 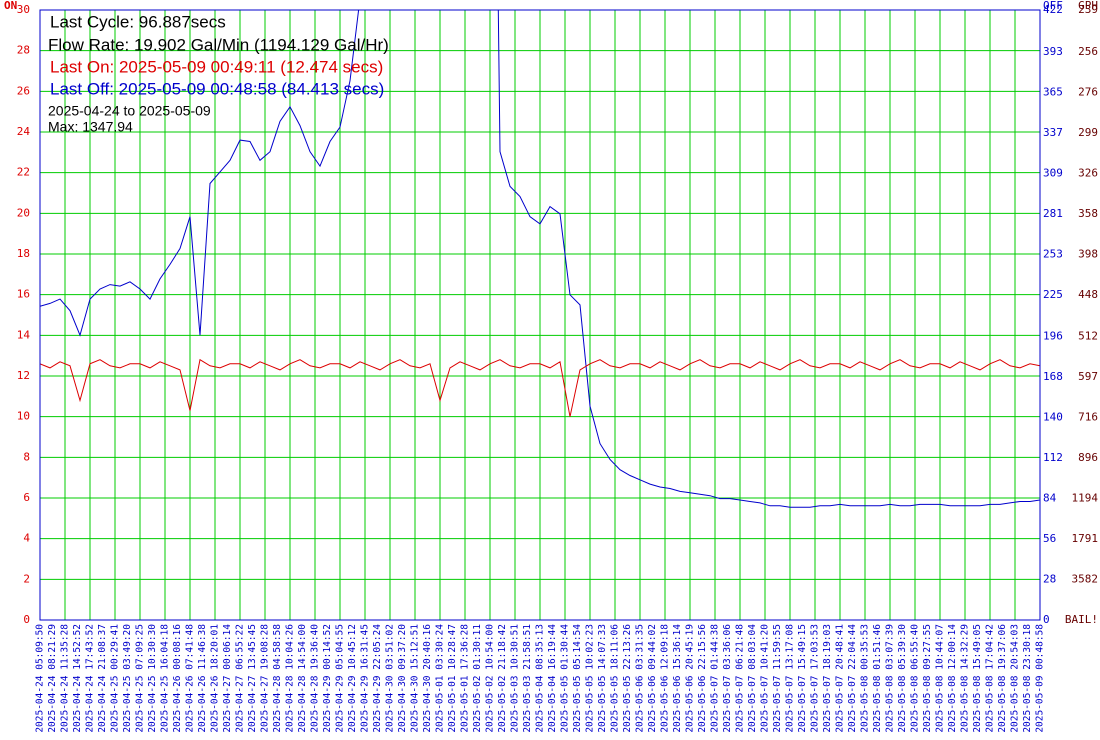 I want to click on x-tick-label: 2025-04-28 10:04:26, so click(x=290, y=678).